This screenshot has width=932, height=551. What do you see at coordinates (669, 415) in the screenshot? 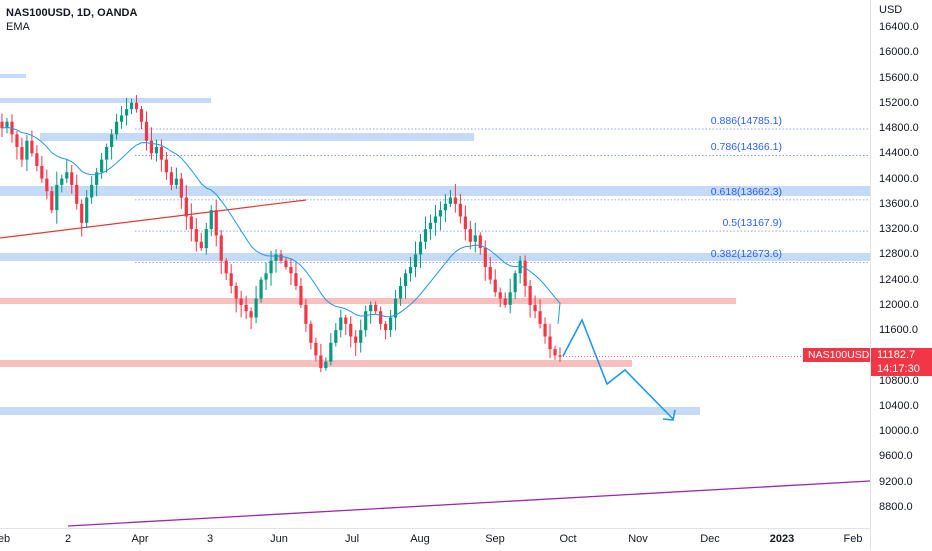
I see `projection-arrowhead` at bounding box center [669, 415].